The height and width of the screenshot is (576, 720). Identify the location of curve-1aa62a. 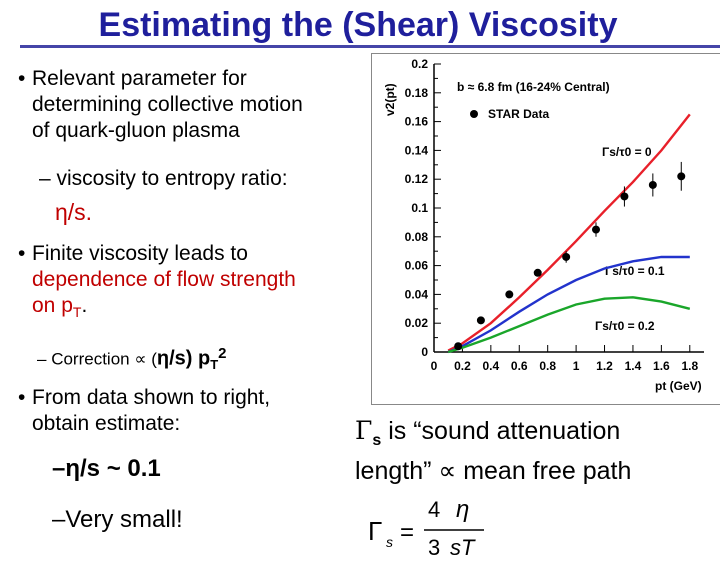
(569, 325).